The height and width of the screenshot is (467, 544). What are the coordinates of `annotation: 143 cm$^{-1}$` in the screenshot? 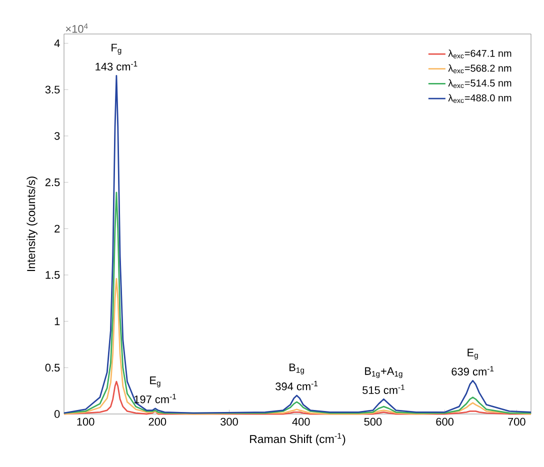 It's located at (117, 66).